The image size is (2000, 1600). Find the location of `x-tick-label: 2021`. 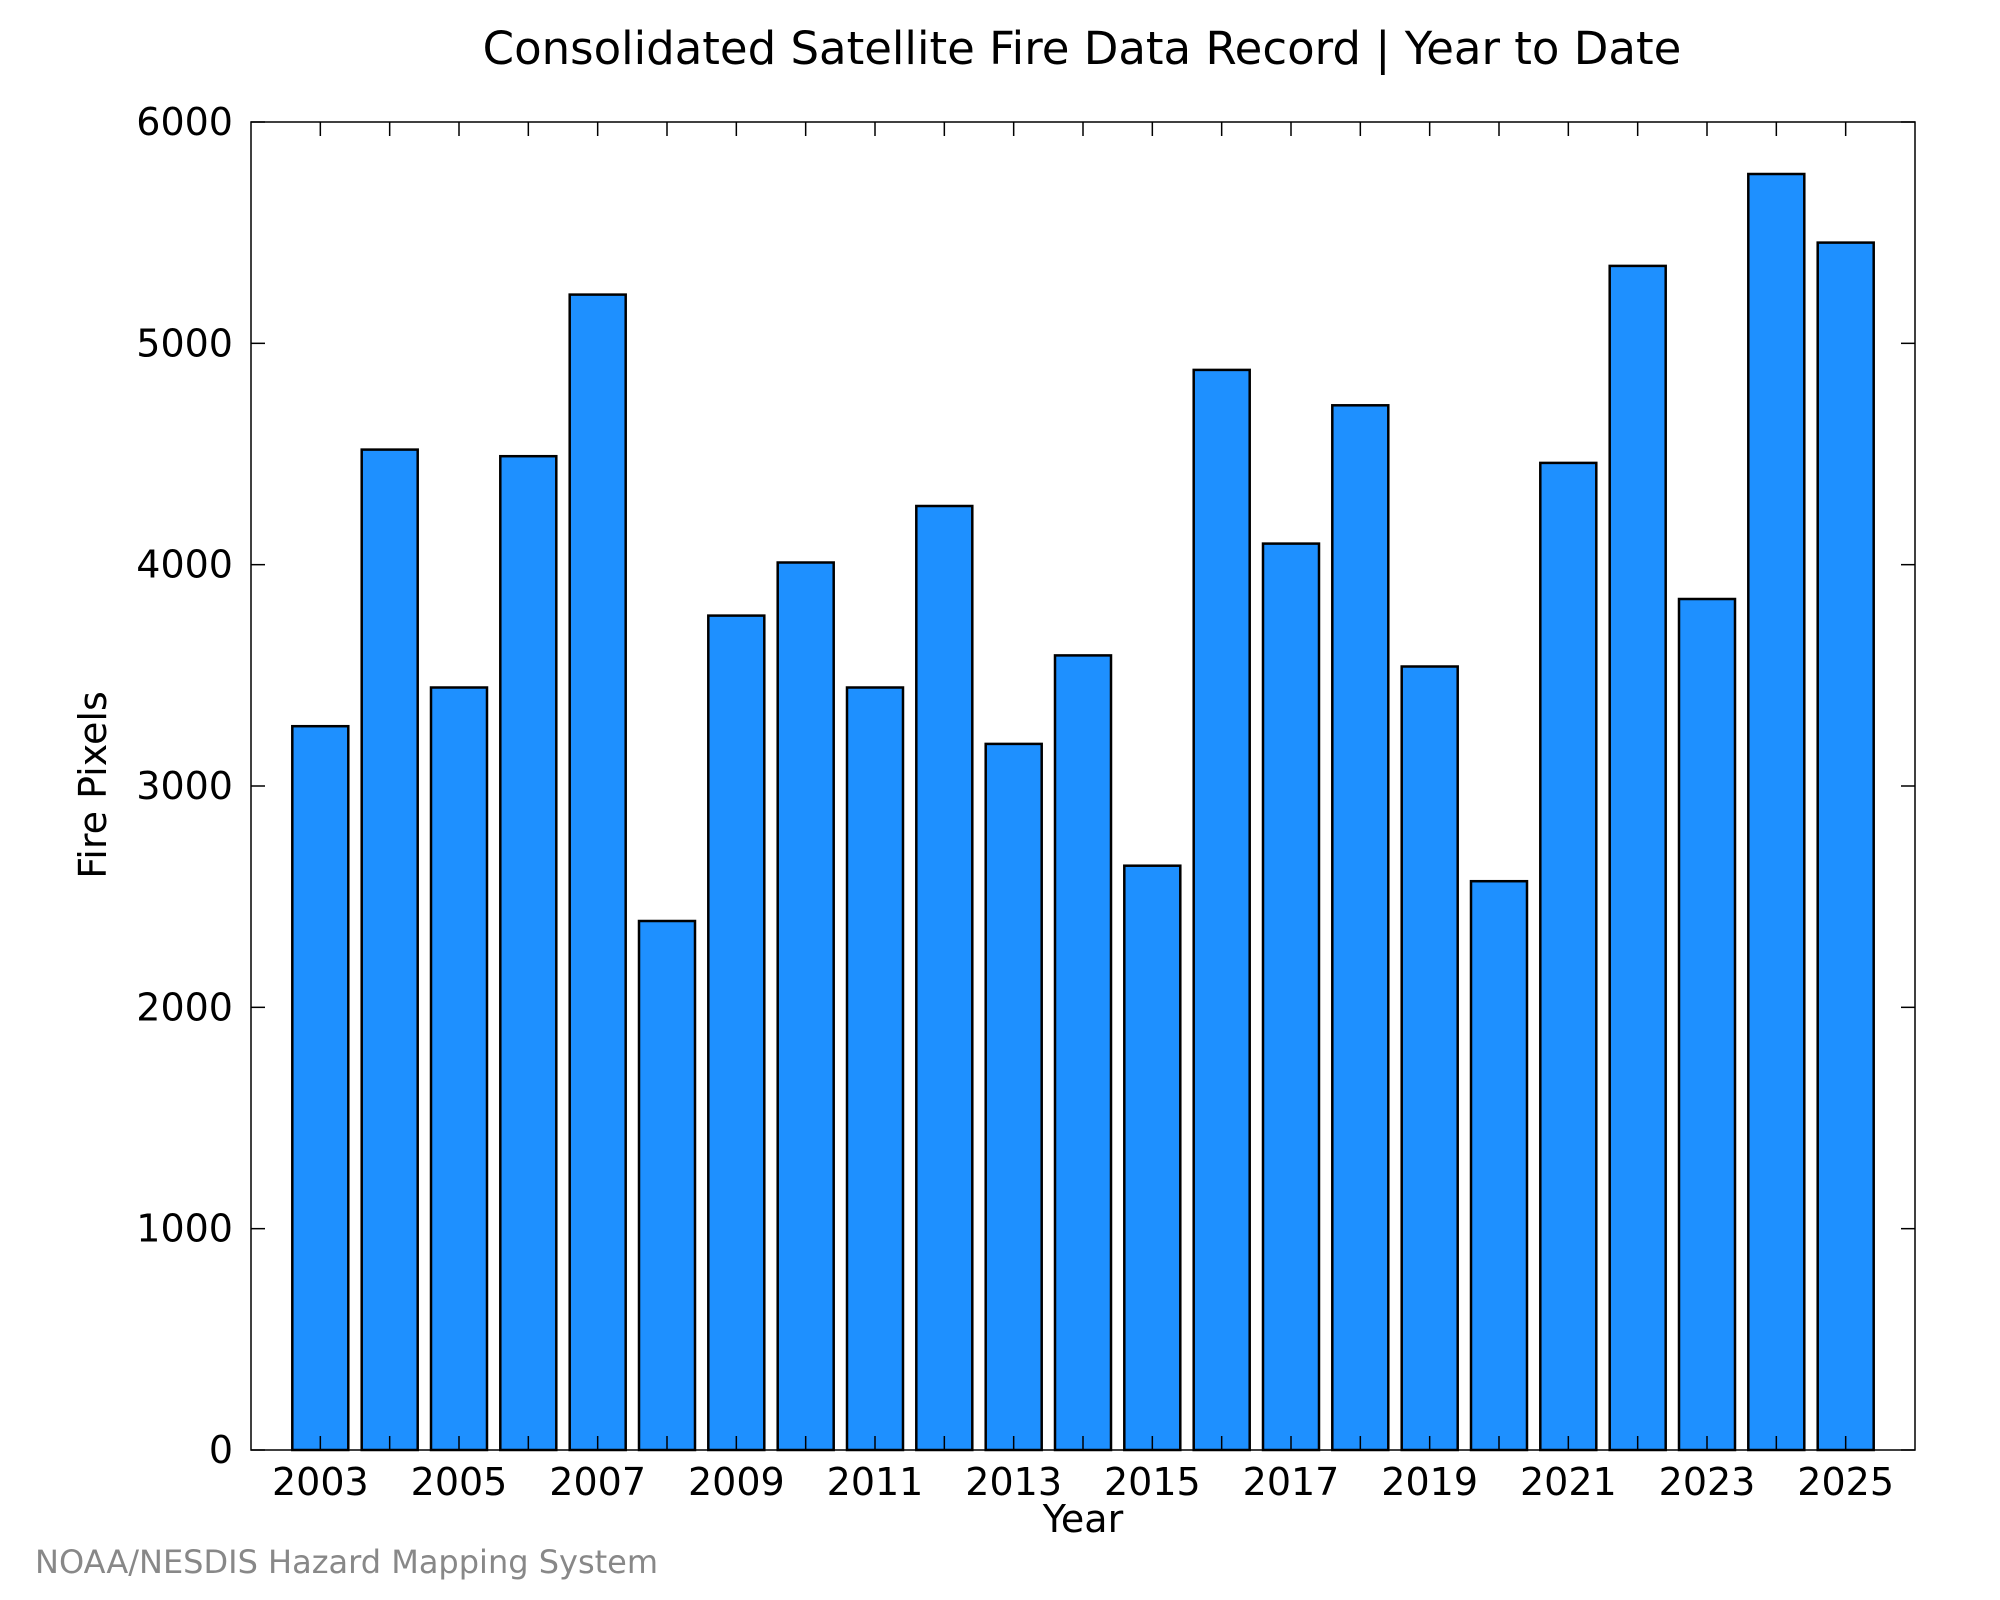

x-tick-label: 2021 is located at coordinates (1568, 1482).